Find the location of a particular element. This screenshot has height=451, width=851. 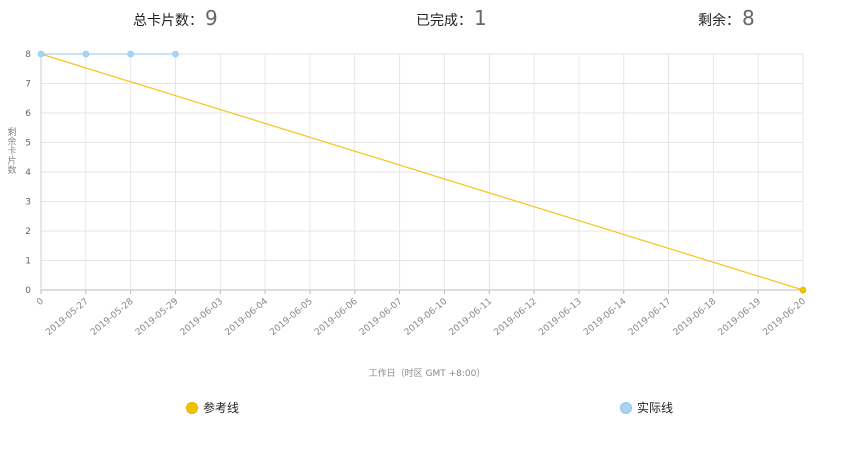

y-tick-label: 8 is located at coordinates (28, 55).